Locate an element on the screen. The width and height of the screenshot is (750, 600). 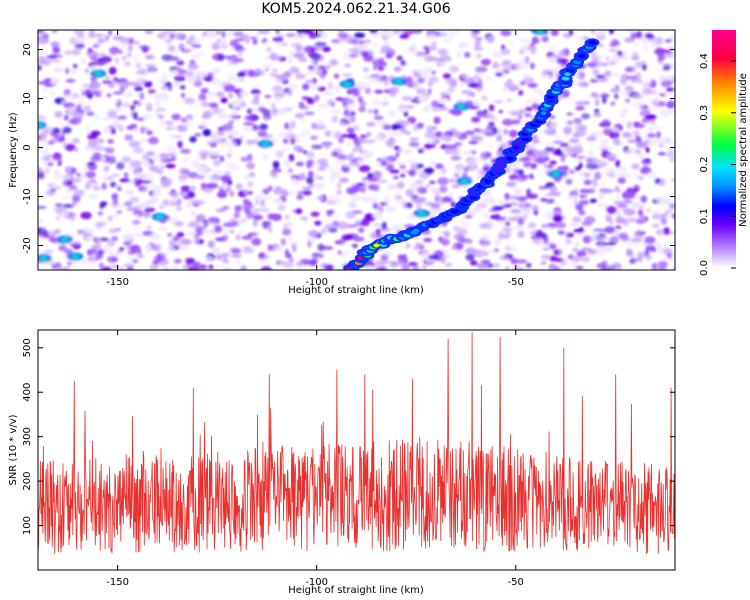
colorbar-tick-label: 0.1 is located at coordinates (704, 216).